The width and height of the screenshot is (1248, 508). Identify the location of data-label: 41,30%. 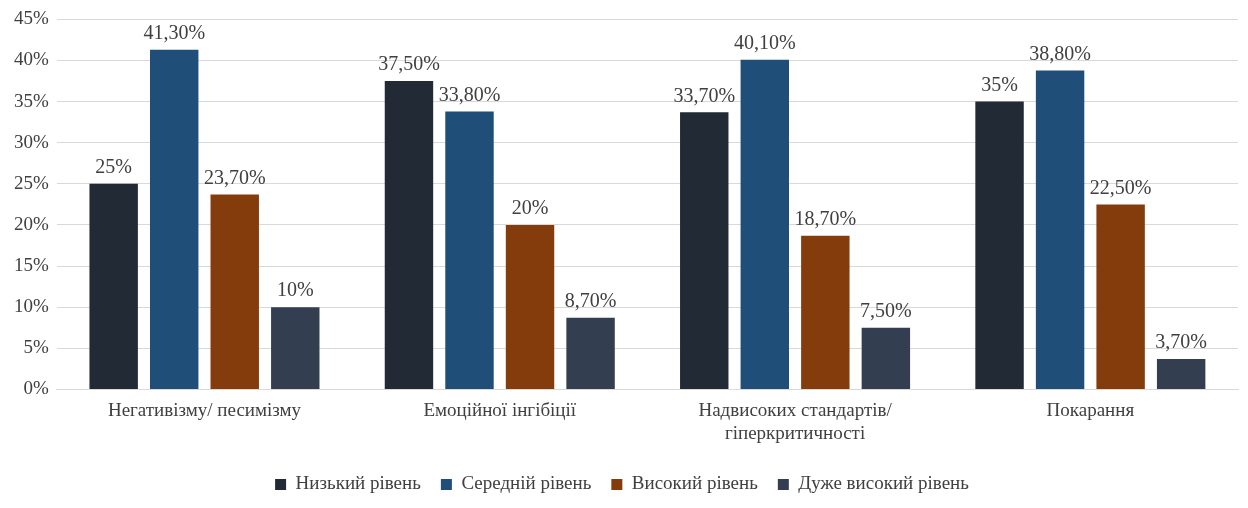
(174, 32).